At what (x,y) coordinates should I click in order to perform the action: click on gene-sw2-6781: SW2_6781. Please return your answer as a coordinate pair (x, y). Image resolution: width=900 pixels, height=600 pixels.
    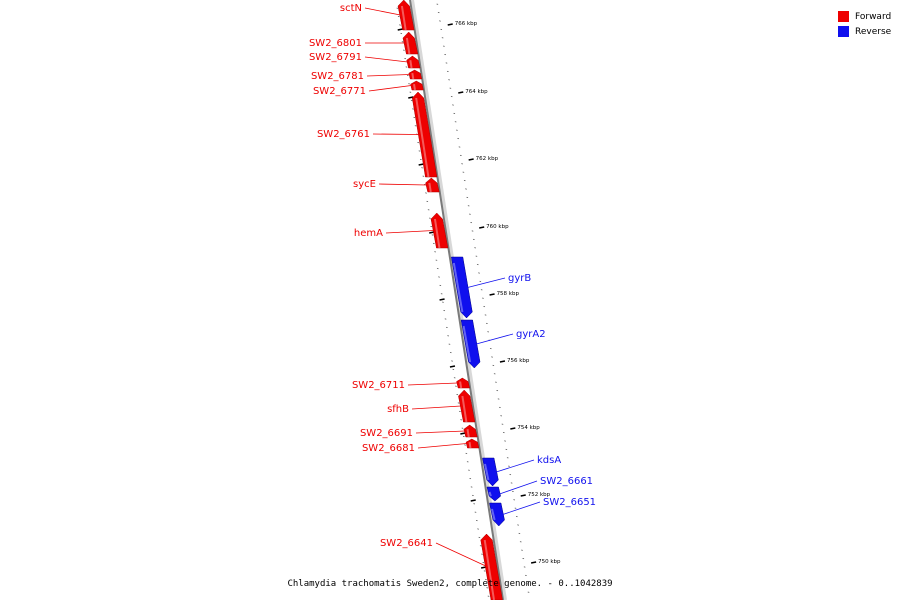
    Looking at the image, I should click on (367, 75).